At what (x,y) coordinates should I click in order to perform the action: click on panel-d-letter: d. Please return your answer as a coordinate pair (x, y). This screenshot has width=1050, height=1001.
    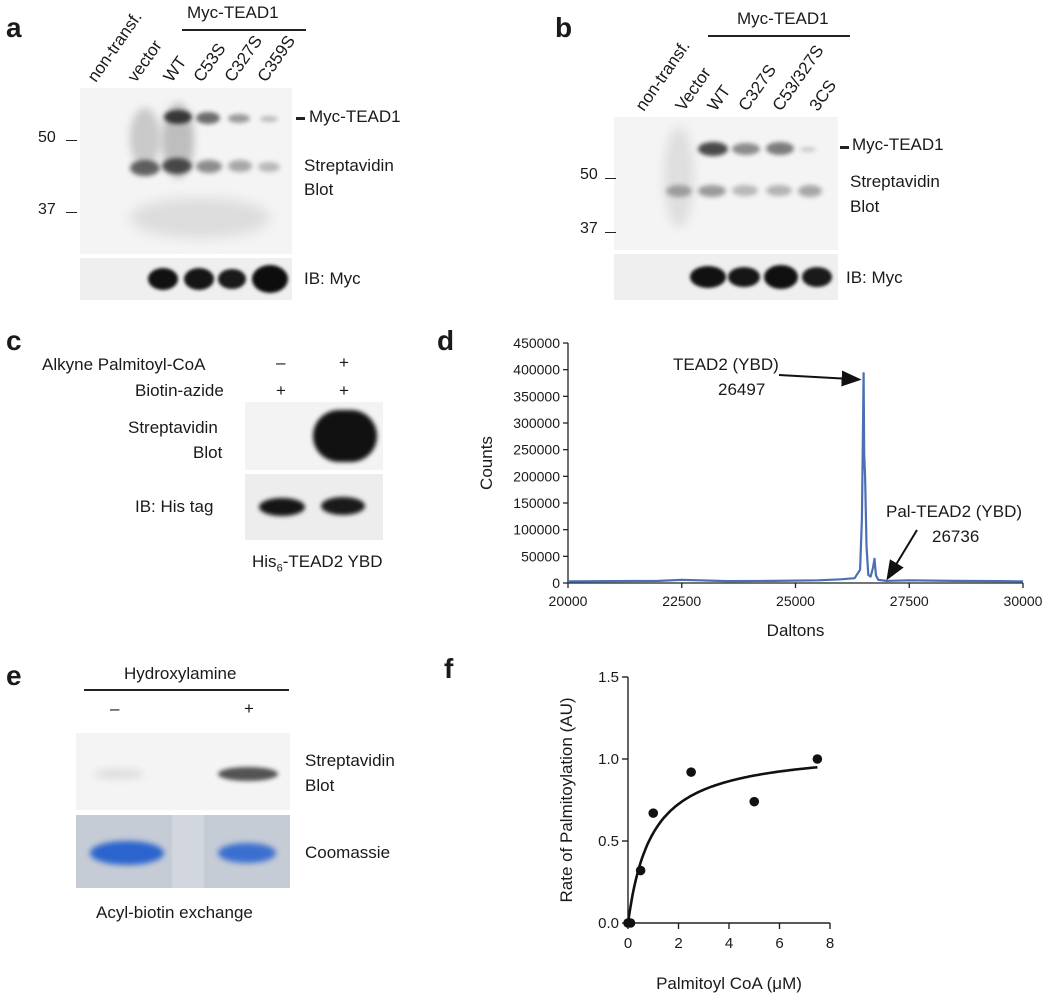
    Looking at the image, I should click on (446, 340).